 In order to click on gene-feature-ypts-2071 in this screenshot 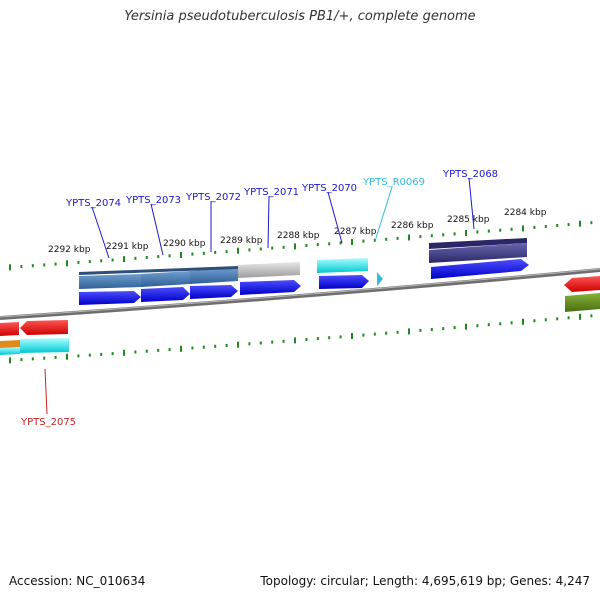, I will do `click(269, 270)`.